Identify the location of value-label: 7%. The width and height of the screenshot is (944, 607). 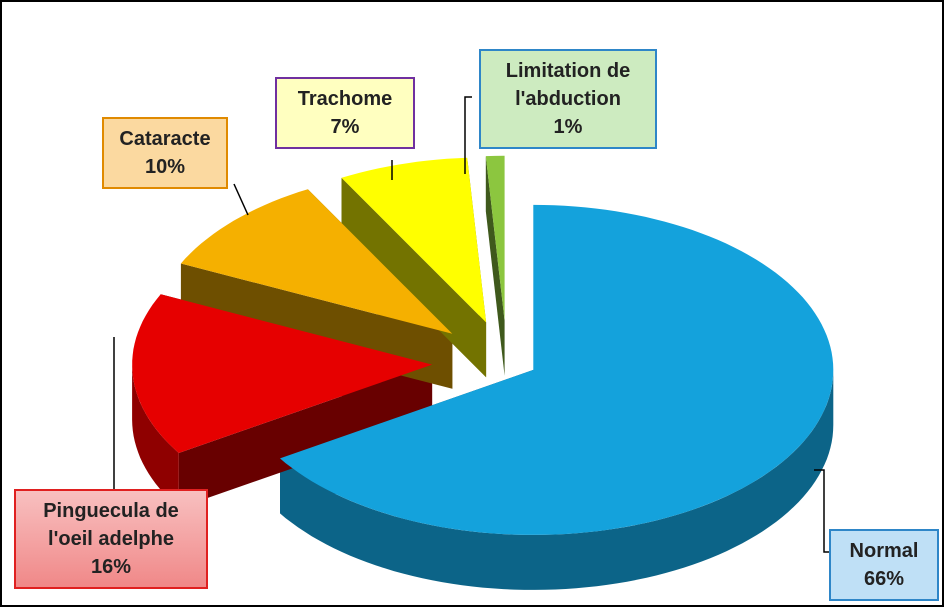
(345, 127).